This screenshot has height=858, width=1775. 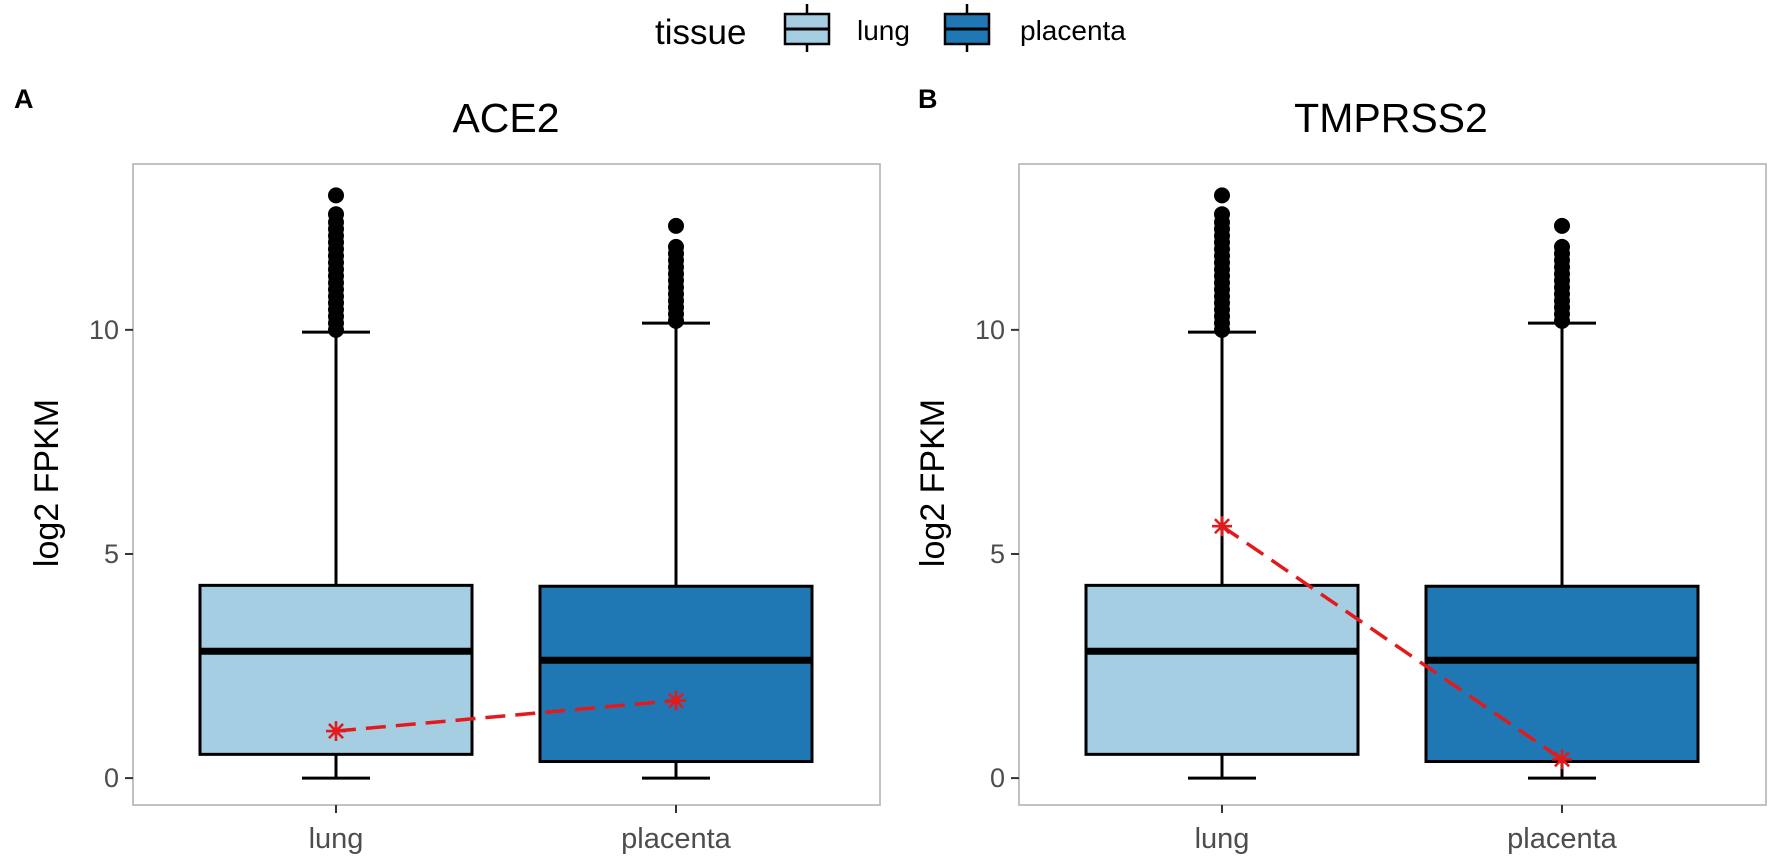 What do you see at coordinates (1562, 498) in the screenshot?
I see `boxplot-tmprss2-placenta` at bounding box center [1562, 498].